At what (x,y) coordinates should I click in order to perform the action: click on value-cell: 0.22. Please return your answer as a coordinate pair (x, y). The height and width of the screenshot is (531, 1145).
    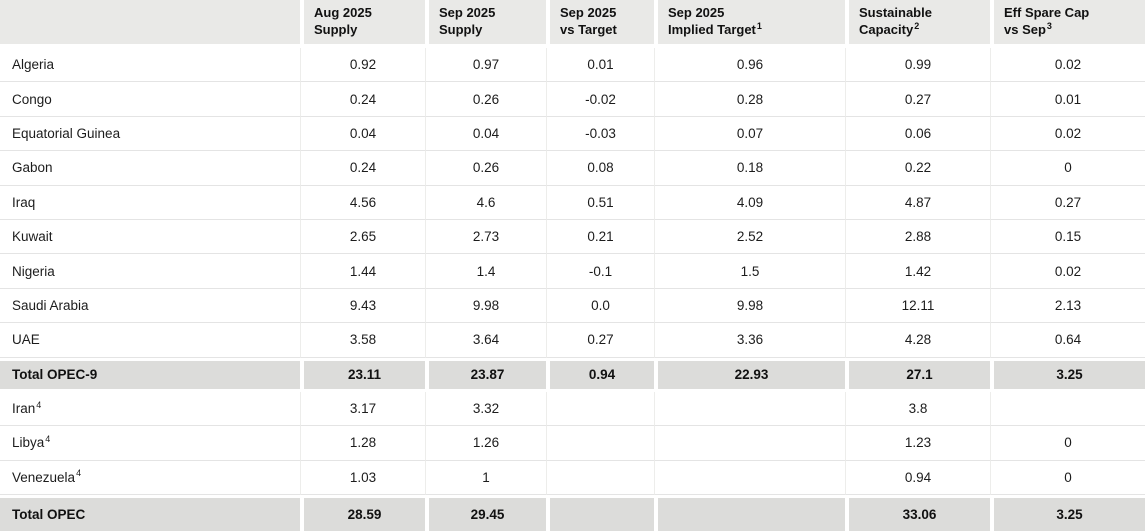
    Looking at the image, I should click on (917, 168).